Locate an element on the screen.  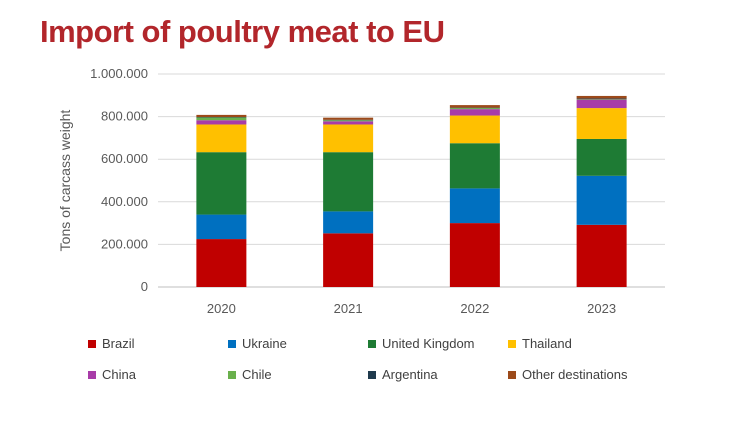
x-tick-label: 2023 is located at coordinates (601, 308).